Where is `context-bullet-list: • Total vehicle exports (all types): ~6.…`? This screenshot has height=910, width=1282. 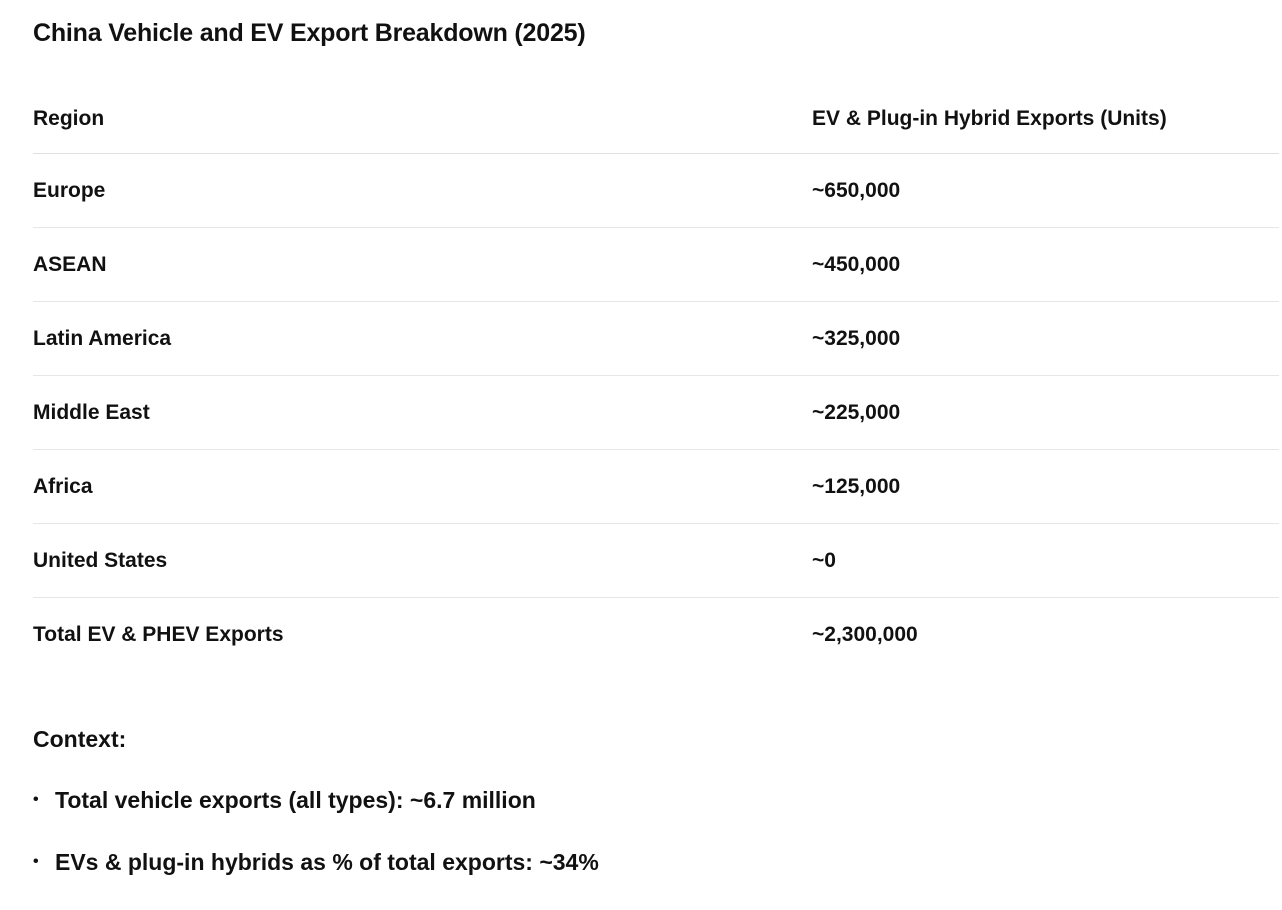
context-bullet-list: • Total vehicle exports (all types): ~6.… is located at coordinates (633, 843).